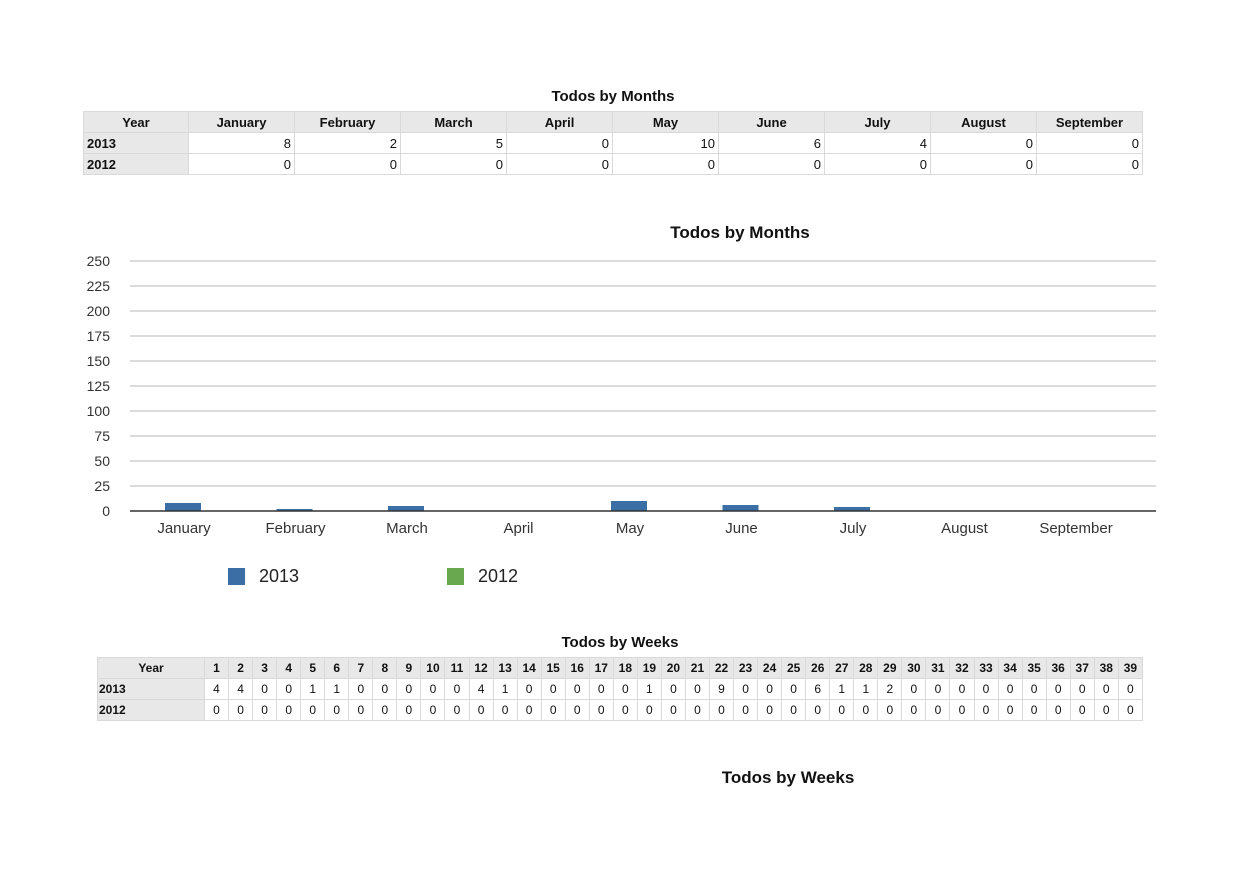 The image size is (1240, 876). What do you see at coordinates (601, 668) in the screenshot?
I see `weeks-table-header-cell: 17` at bounding box center [601, 668].